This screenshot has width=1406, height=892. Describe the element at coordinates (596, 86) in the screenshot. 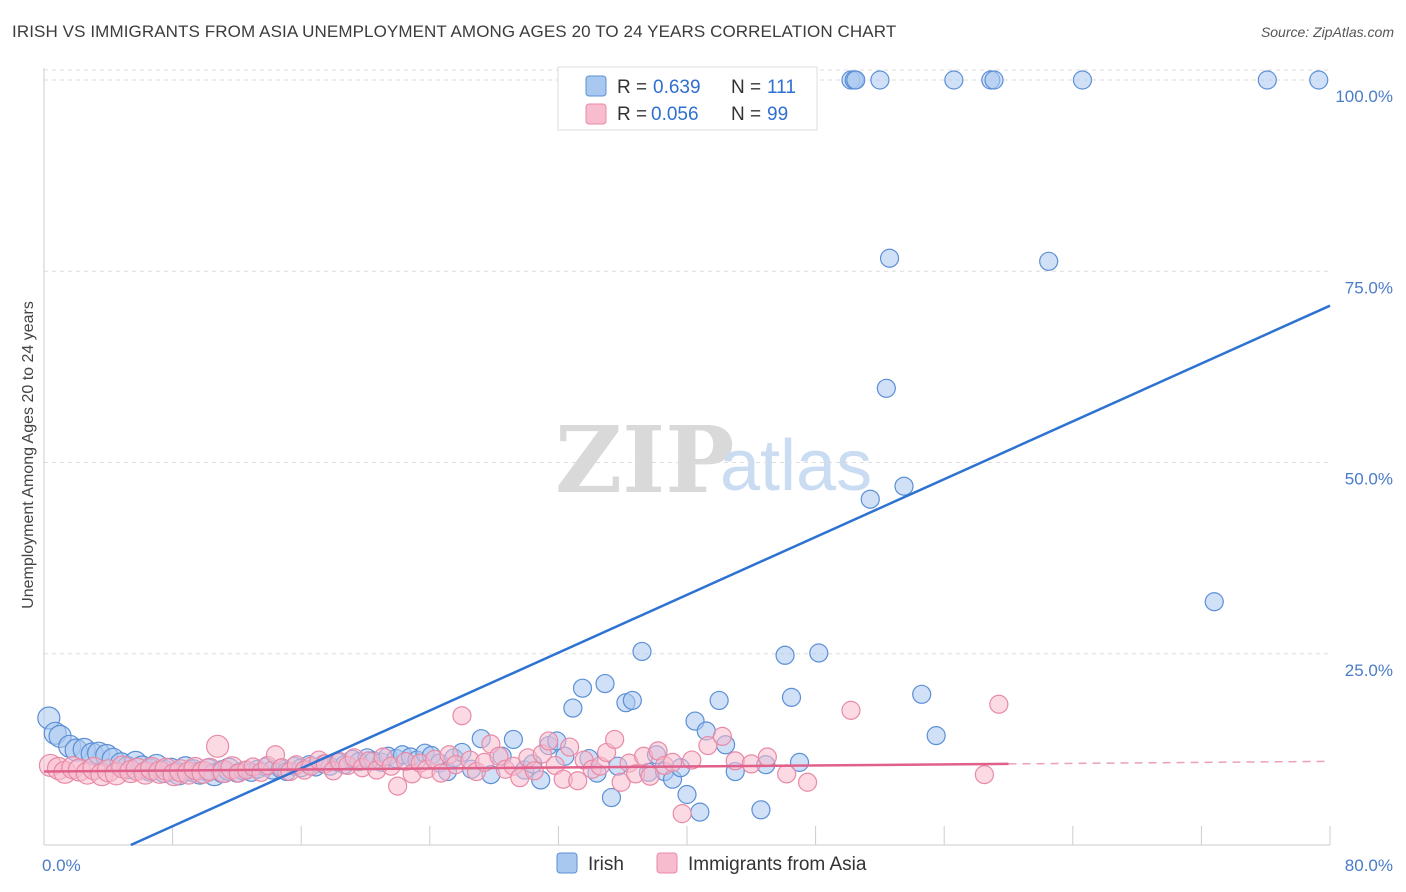

I see `legend-swatch-irish` at that location.